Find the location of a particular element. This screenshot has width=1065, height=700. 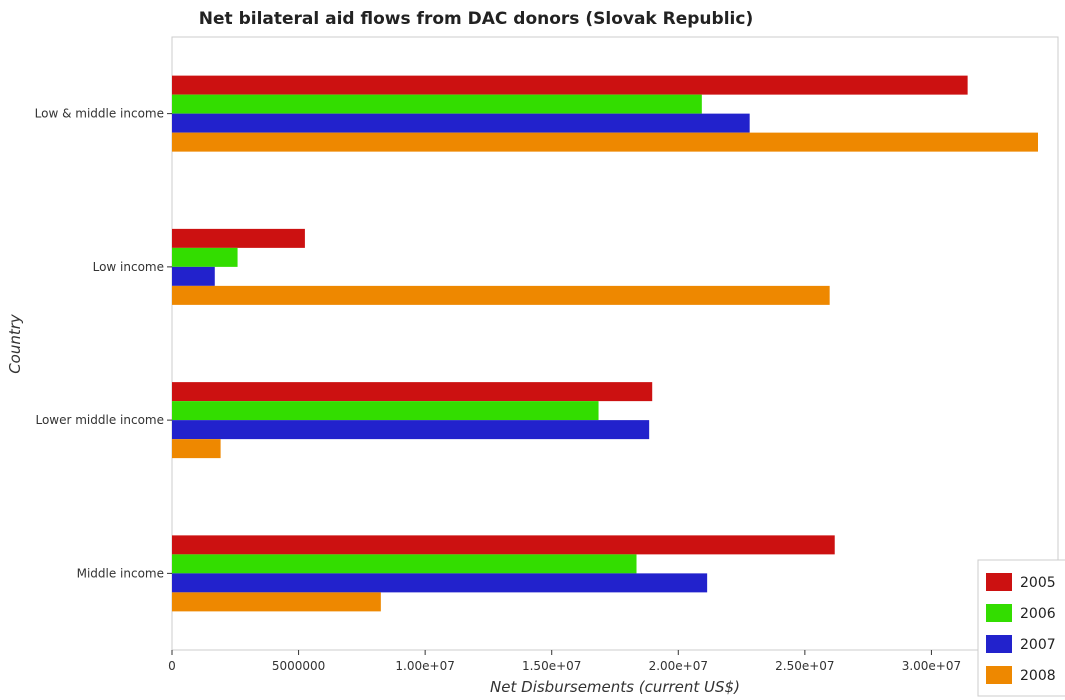

x-tick-label: 2.50e+07 is located at coordinates (804, 666).